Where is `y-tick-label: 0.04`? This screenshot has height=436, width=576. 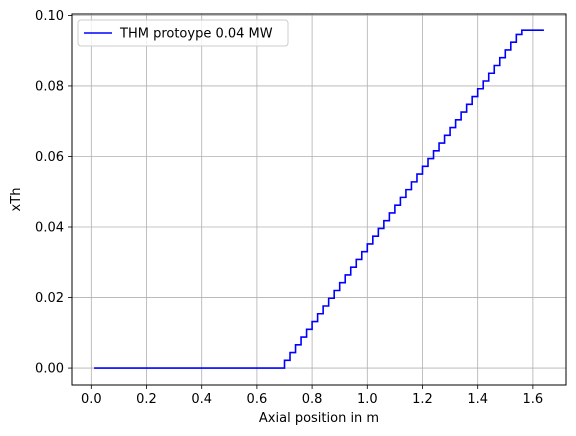
y-tick-label: 0.04 is located at coordinates (49, 228).